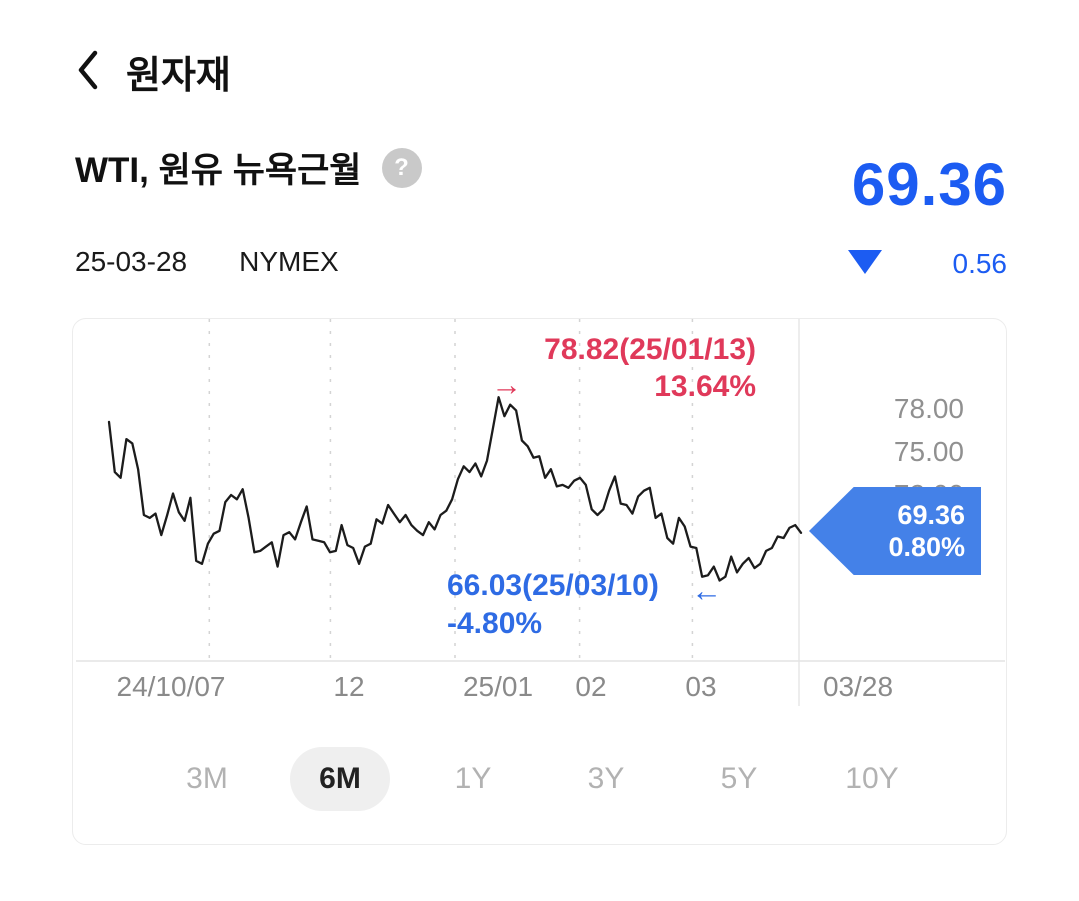 This screenshot has height=901, width=1079. I want to click on range-10y: 10Y, so click(872, 779).